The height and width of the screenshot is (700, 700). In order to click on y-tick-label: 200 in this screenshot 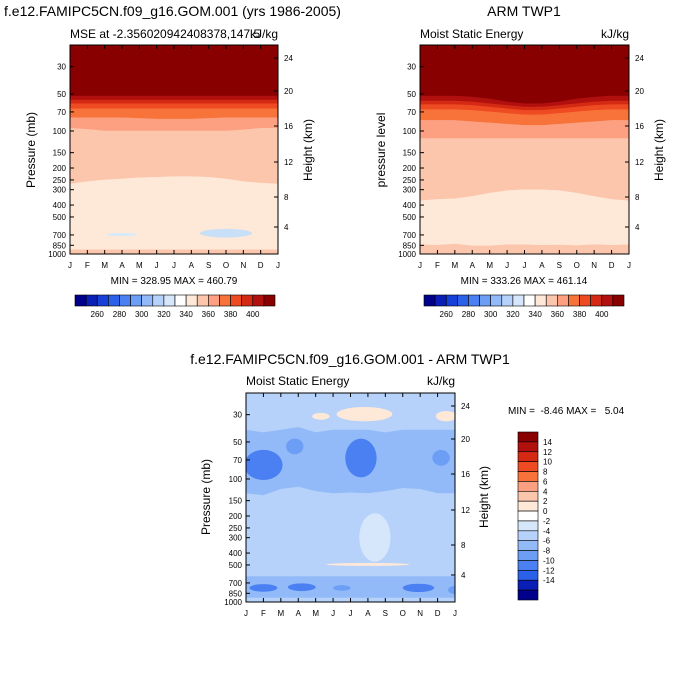, I will do `click(60, 168)`.